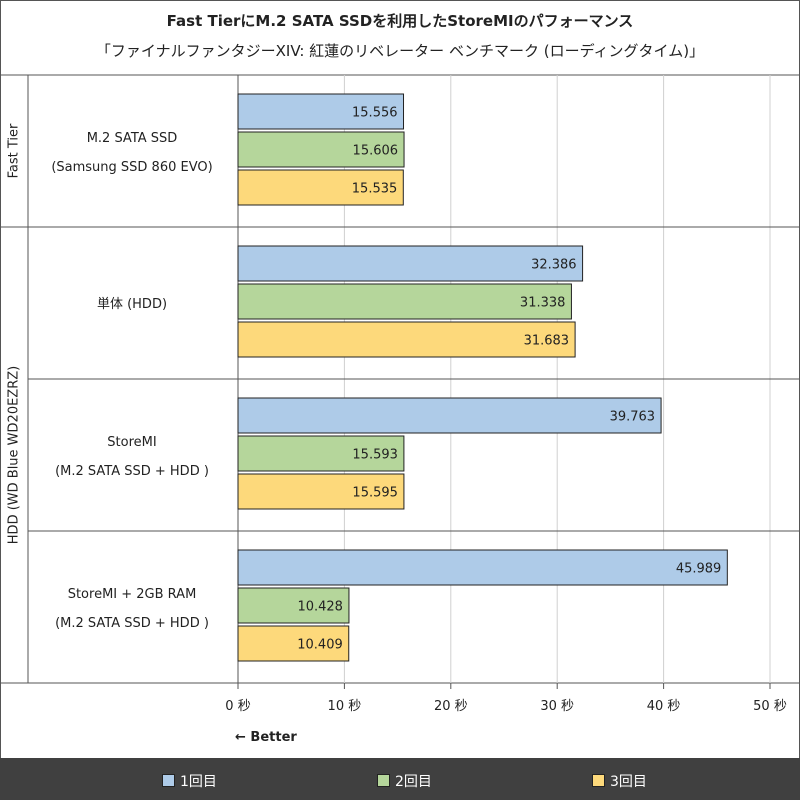 The width and height of the screenshot is (800, 800). I want to click on bar-value-label: 31.683, so click(547, 341).